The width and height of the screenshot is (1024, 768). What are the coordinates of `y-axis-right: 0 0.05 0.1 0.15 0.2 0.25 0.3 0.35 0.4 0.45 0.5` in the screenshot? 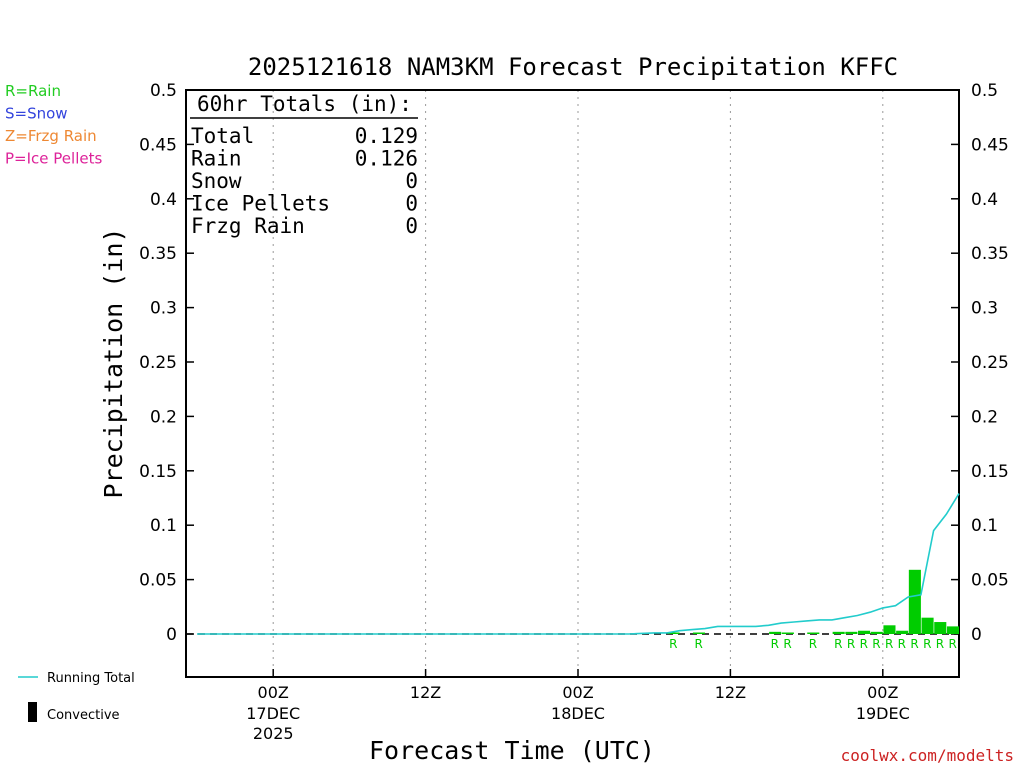 It's located at (980, 363).